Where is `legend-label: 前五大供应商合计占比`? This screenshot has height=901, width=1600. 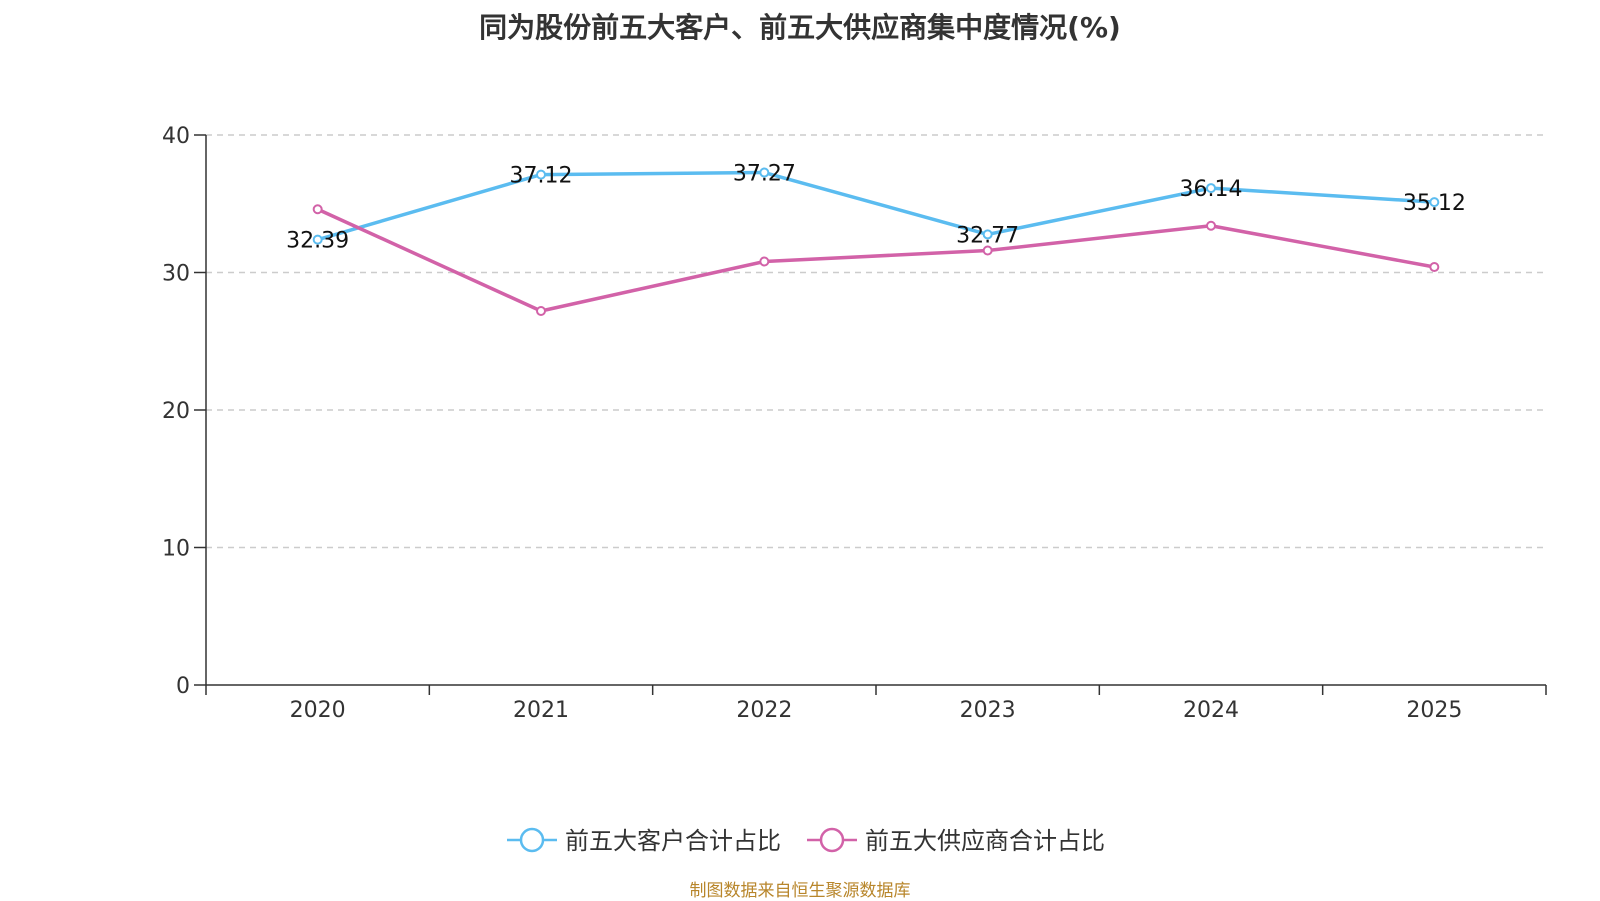 legend-label: 前五大供应商合计占比 is located at coordinates (985, 841).